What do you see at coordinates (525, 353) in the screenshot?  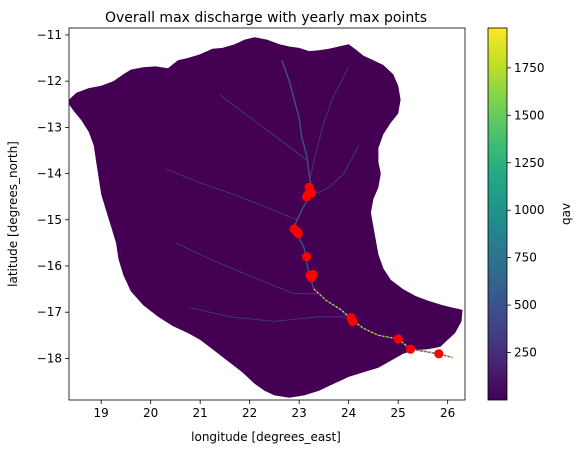 I see `colorbar-tick-label: 250` at bounding box center [525, 353].